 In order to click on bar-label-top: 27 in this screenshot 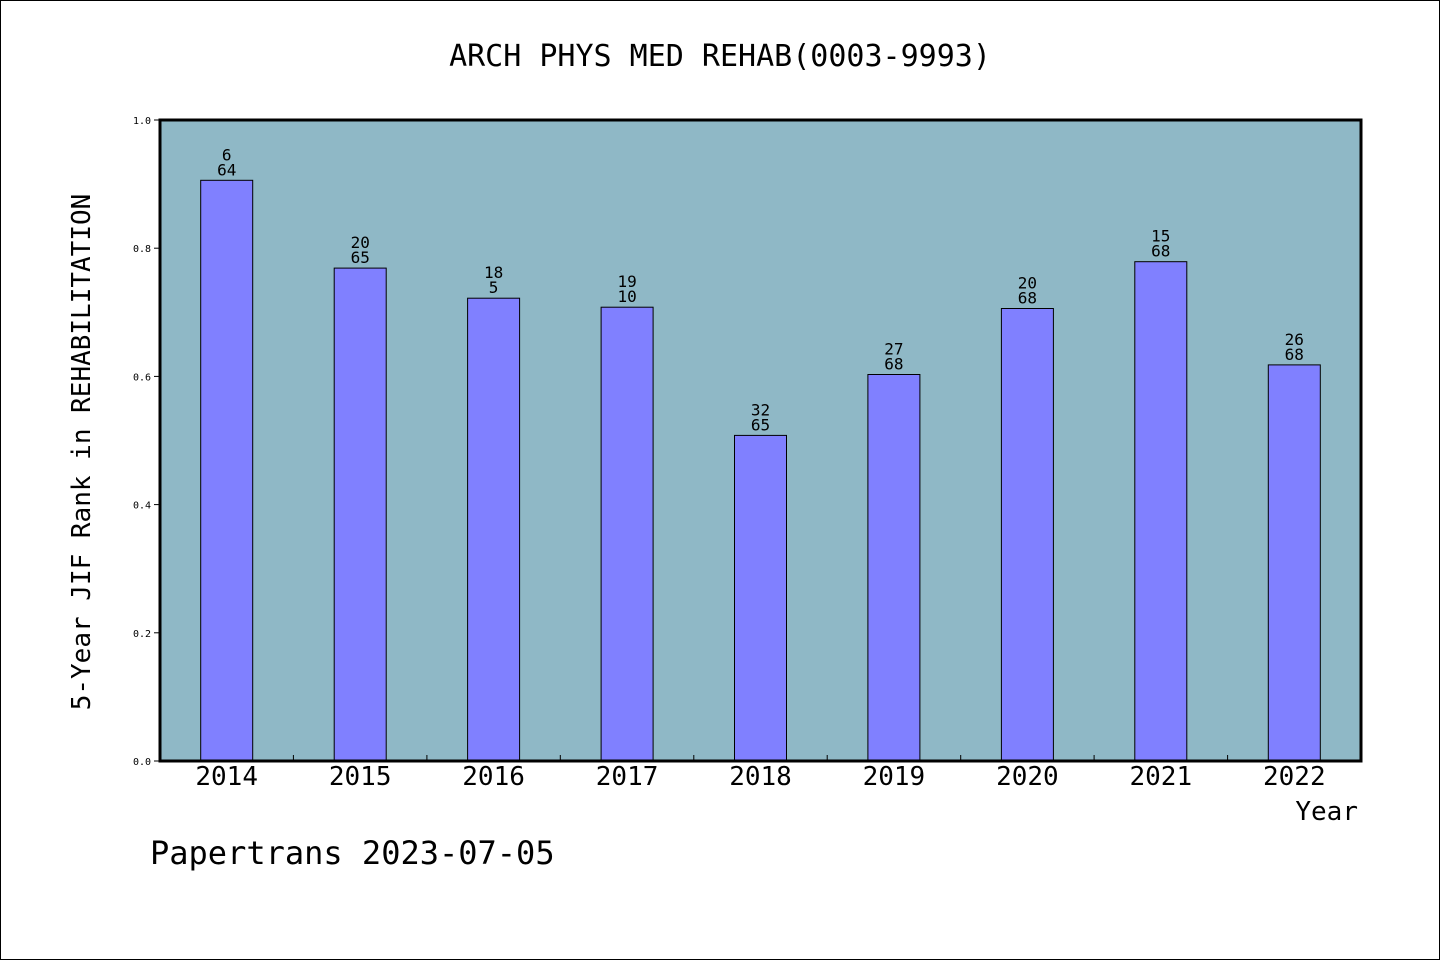, I will do `click(893, 349)`.